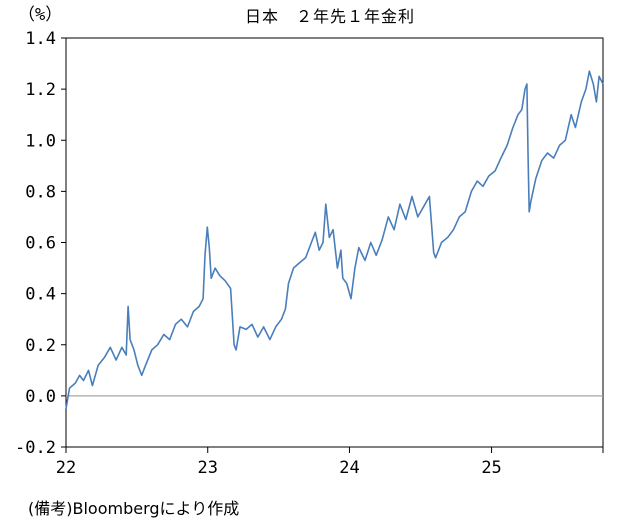  I want to click on y-axis-unit-label: （%）, so click(40, 15).